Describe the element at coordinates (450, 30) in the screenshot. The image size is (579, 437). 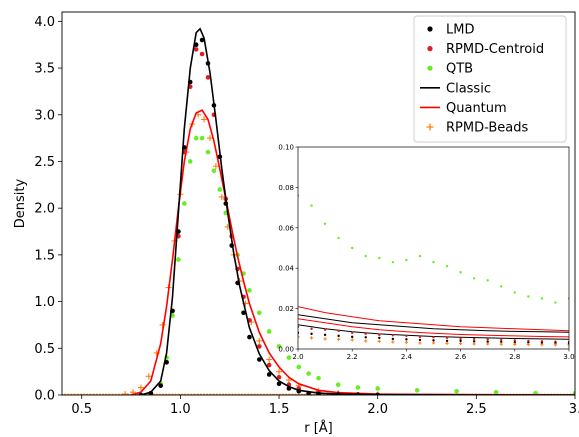
I see `legend-entry-lmd: LMD` at that location.